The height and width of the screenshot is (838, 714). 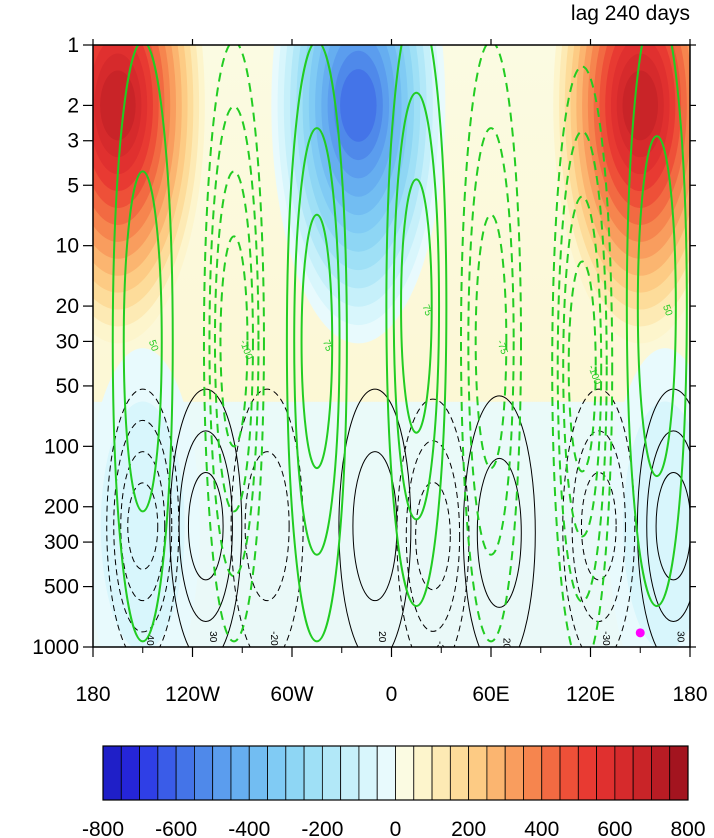 I want to click on location-marker, so click(x=640, y=633).